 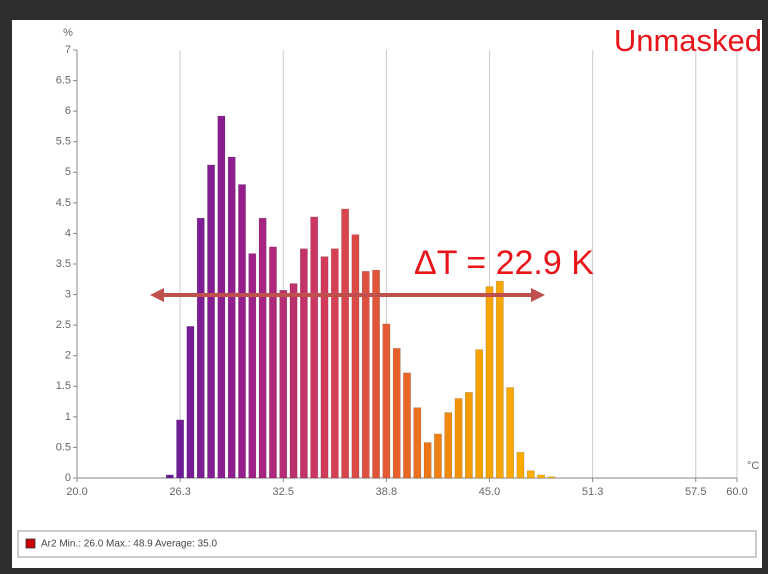 What do you see at coordinates (68, 33) in the screenshot?
I see `y-unit: %` at bounding box center [68, 33].